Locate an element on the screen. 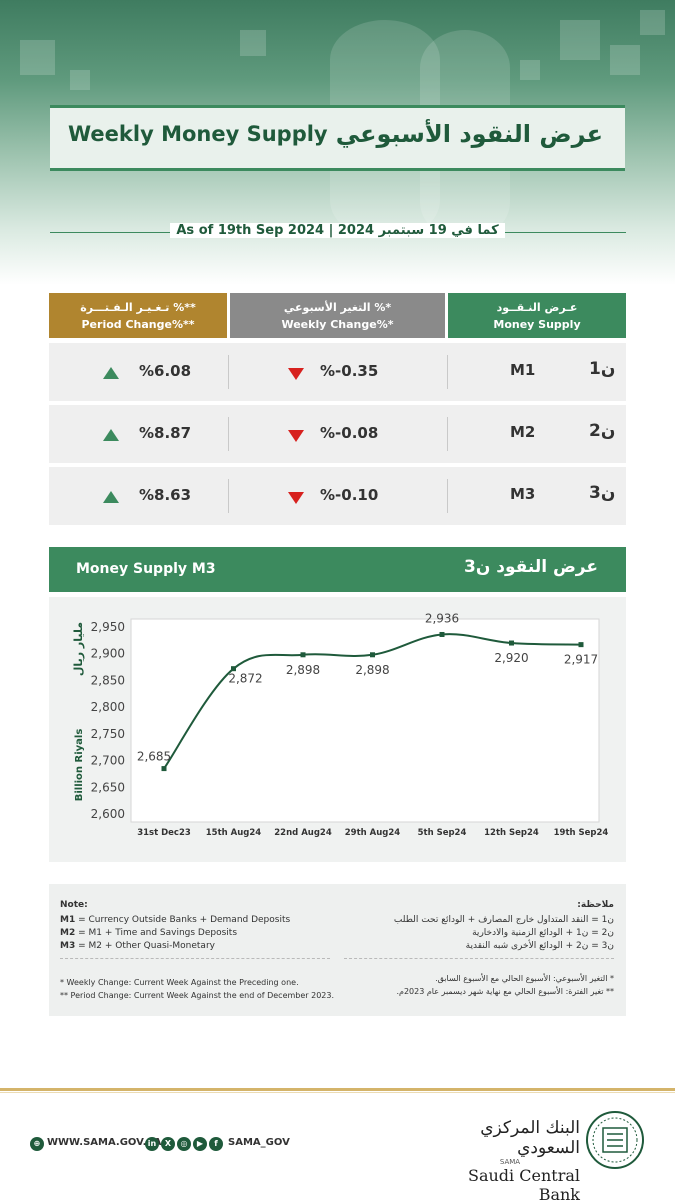 The height and width of the screenshot is (1204, 675). chart-header: Money Supply M3 عرض النقود ن3 is located at coordinates (337, 569).